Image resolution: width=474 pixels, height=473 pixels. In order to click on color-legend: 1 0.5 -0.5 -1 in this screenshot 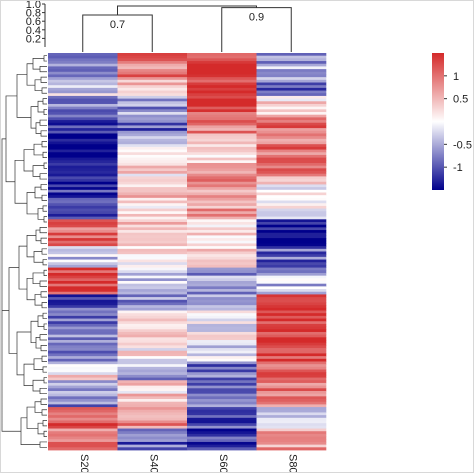, I will do `click(452, 121)`.